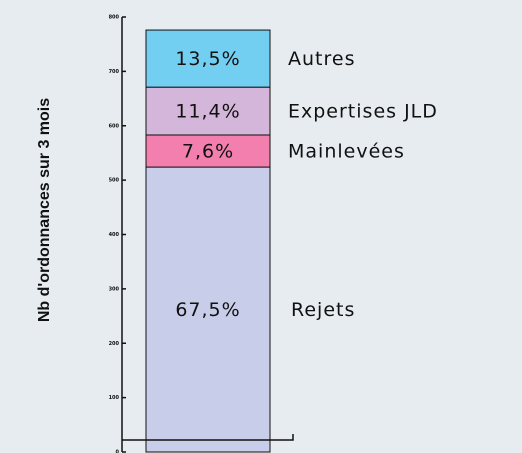  I want to click on series-label: Expertises JLD, so click(363, 112).